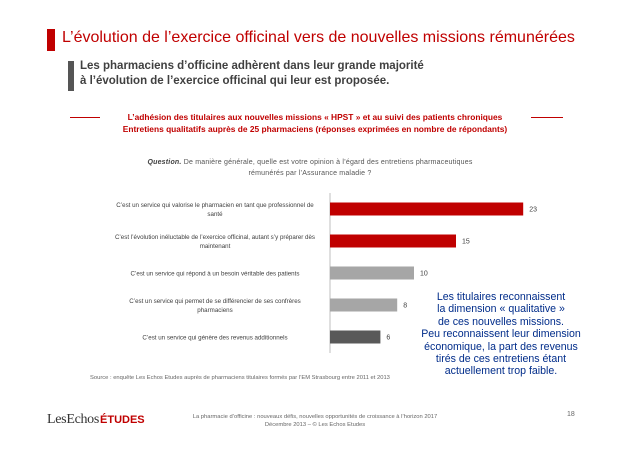 The image size is (638, 451). What do you see at coordinates (310, 173) in the screenshot?
I see `question-text-2: rémunérés par l’Assurance maladie ?` at bounding box center [310, 173].